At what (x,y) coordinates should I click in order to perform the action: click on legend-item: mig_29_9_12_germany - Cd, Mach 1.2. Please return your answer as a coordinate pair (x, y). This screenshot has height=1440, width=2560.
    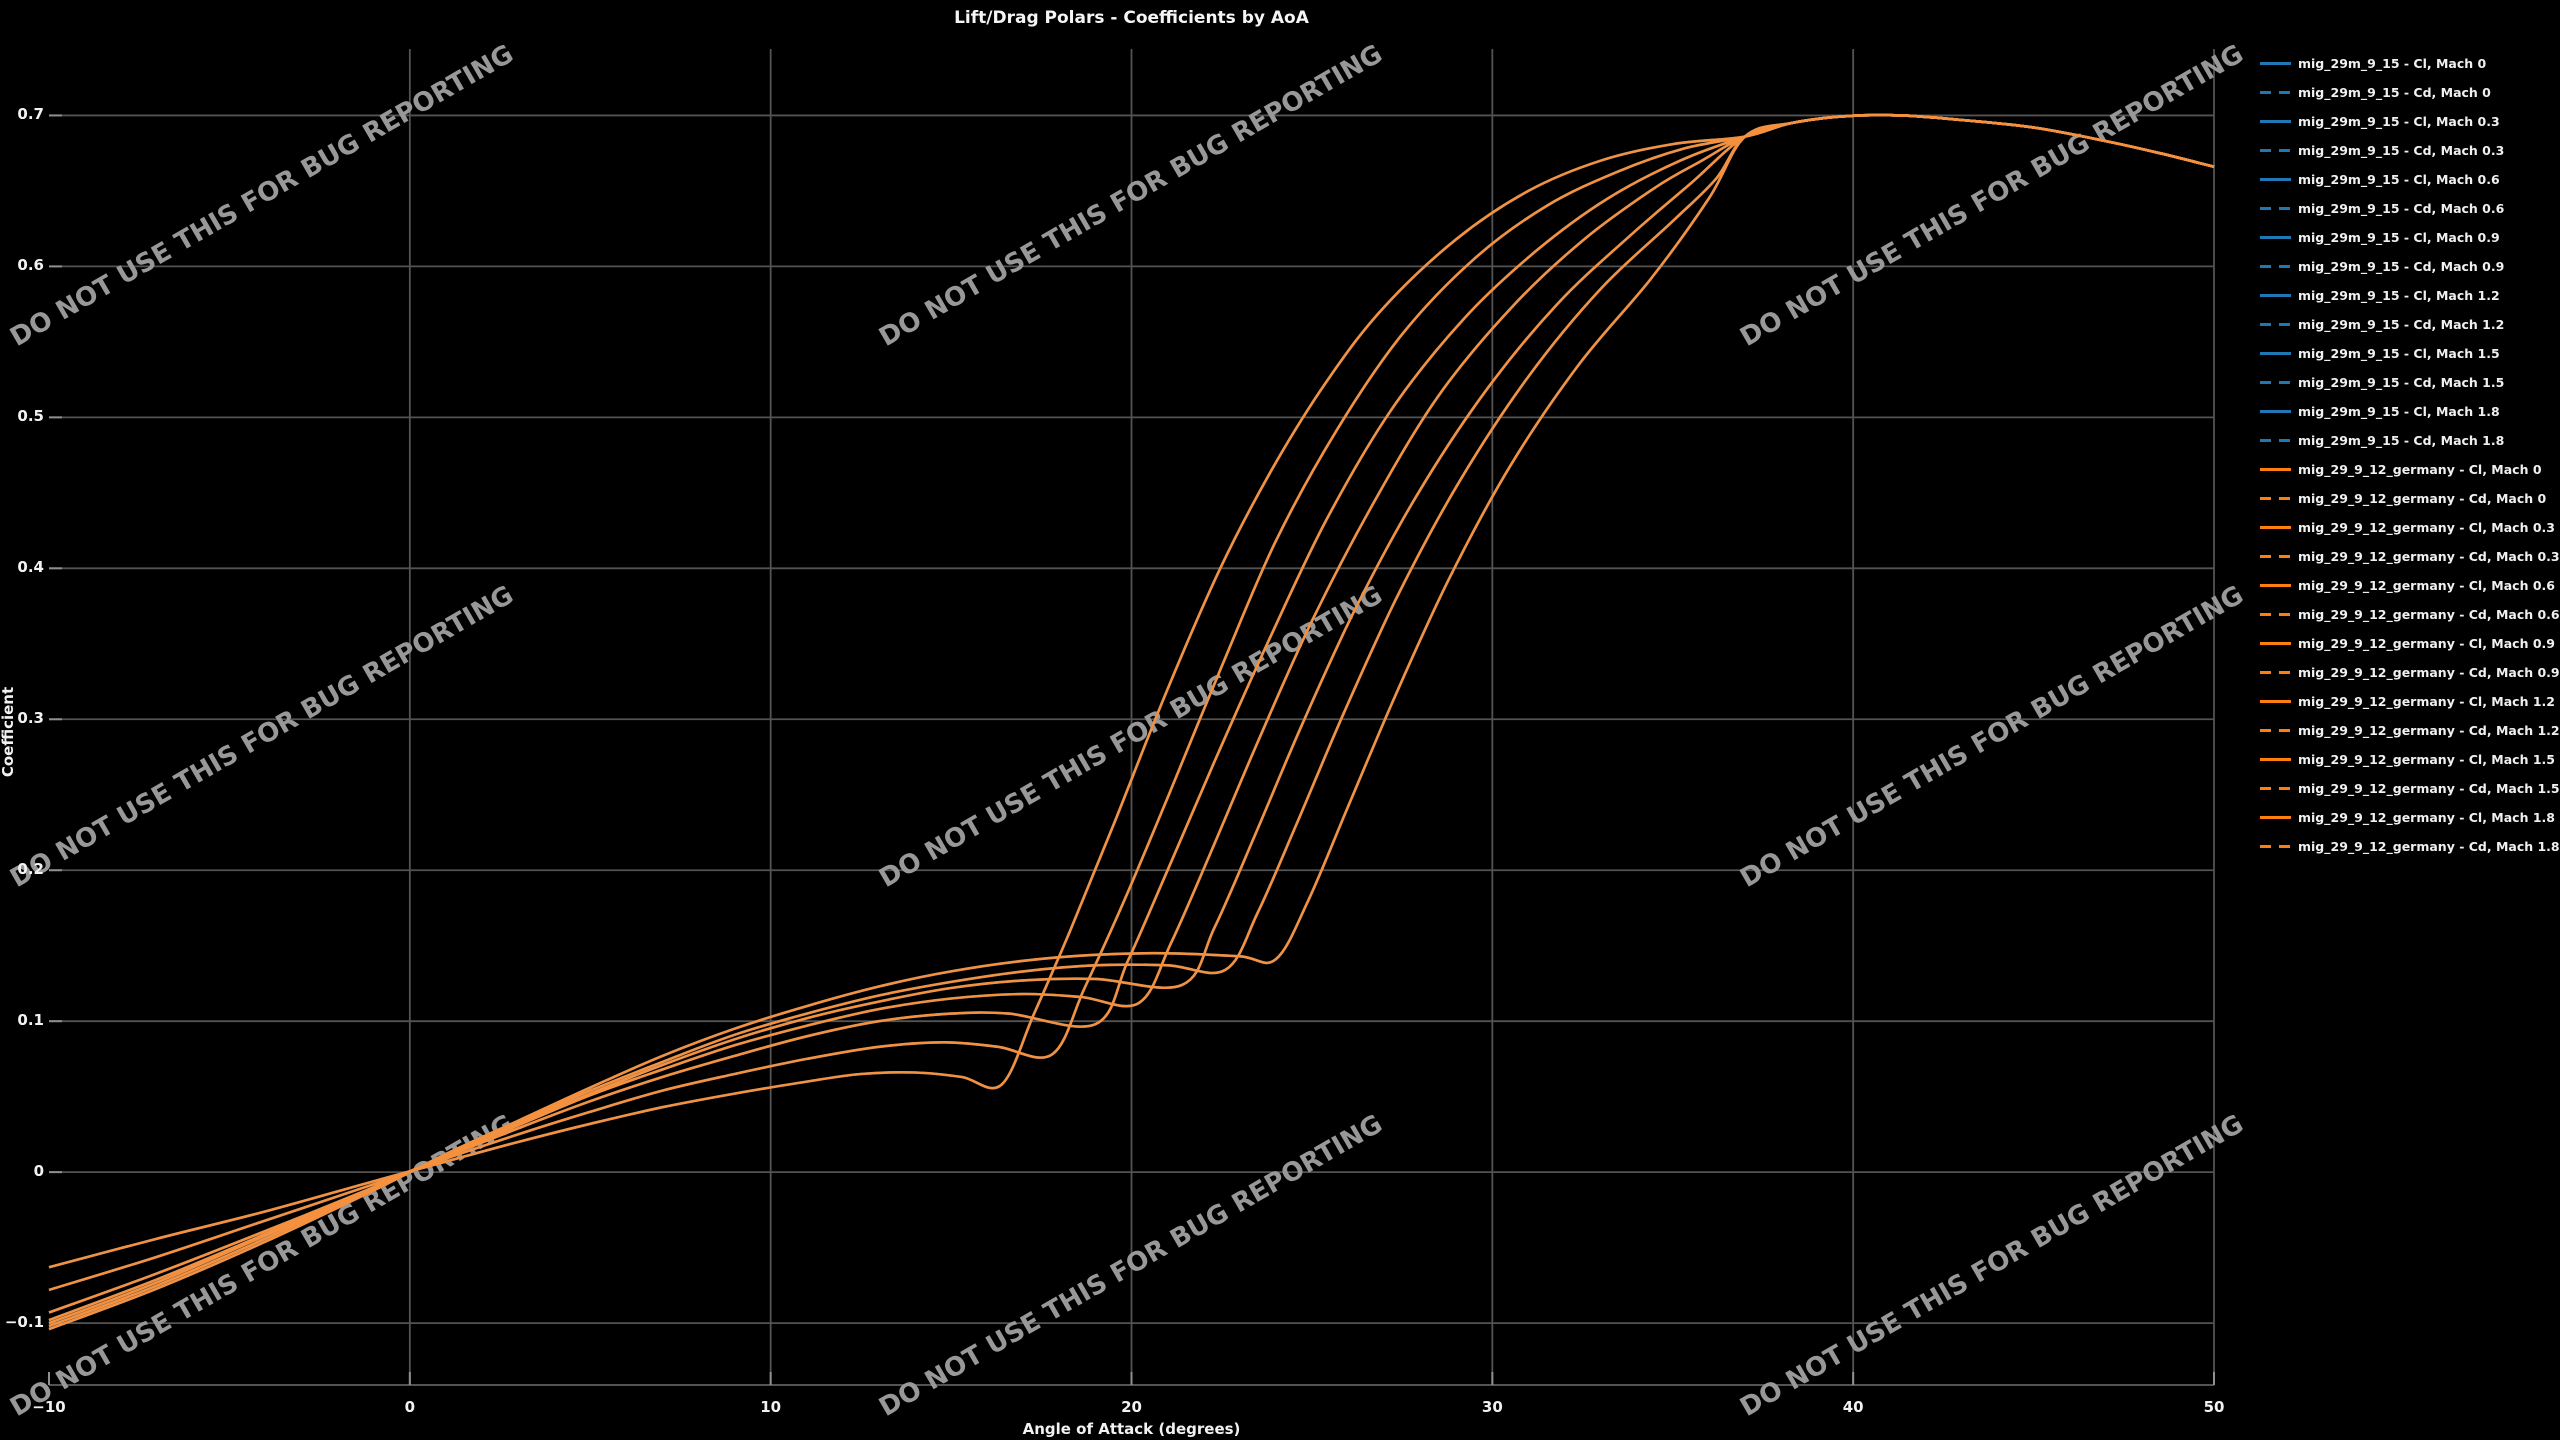
    Looking at the image, I should click on (2410, 730).